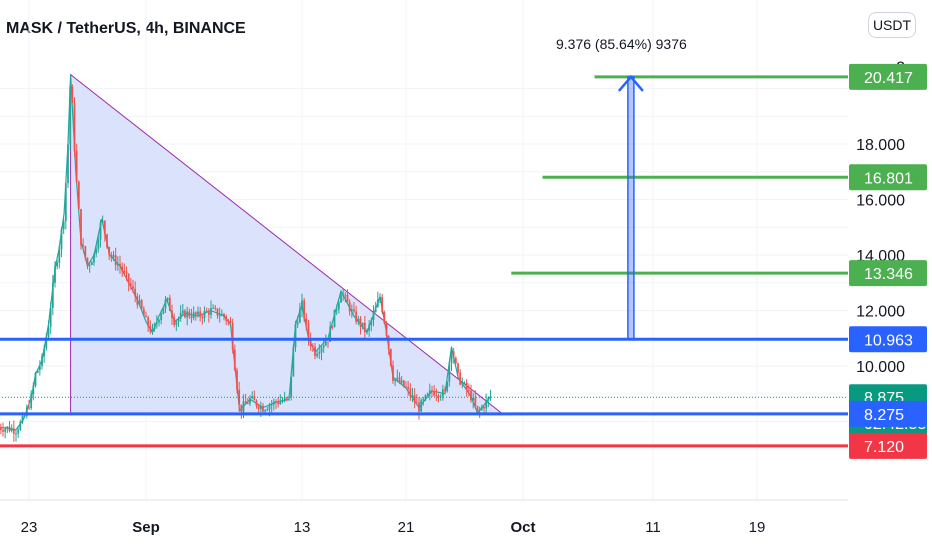 This screenshot has height=550, width=932. Describe the element at coordinates (631, 208) in the screenshot. I see `arrow-shaft` at that location.